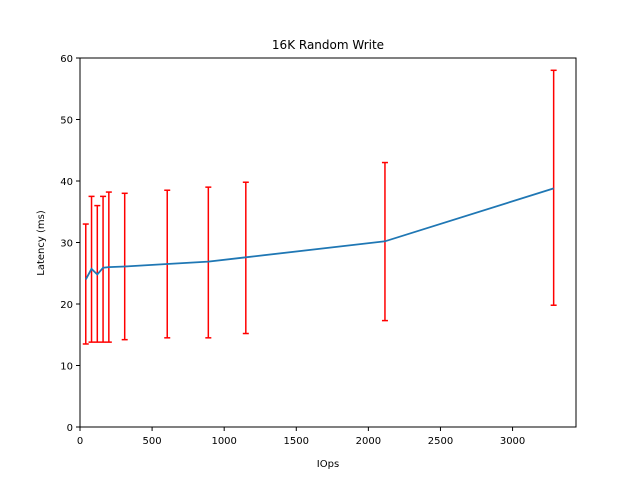 The image size is (640, 480). Describe the element at coordinates (152, 441) in the screenshot. I see `x-tick-label: 500` at that location.